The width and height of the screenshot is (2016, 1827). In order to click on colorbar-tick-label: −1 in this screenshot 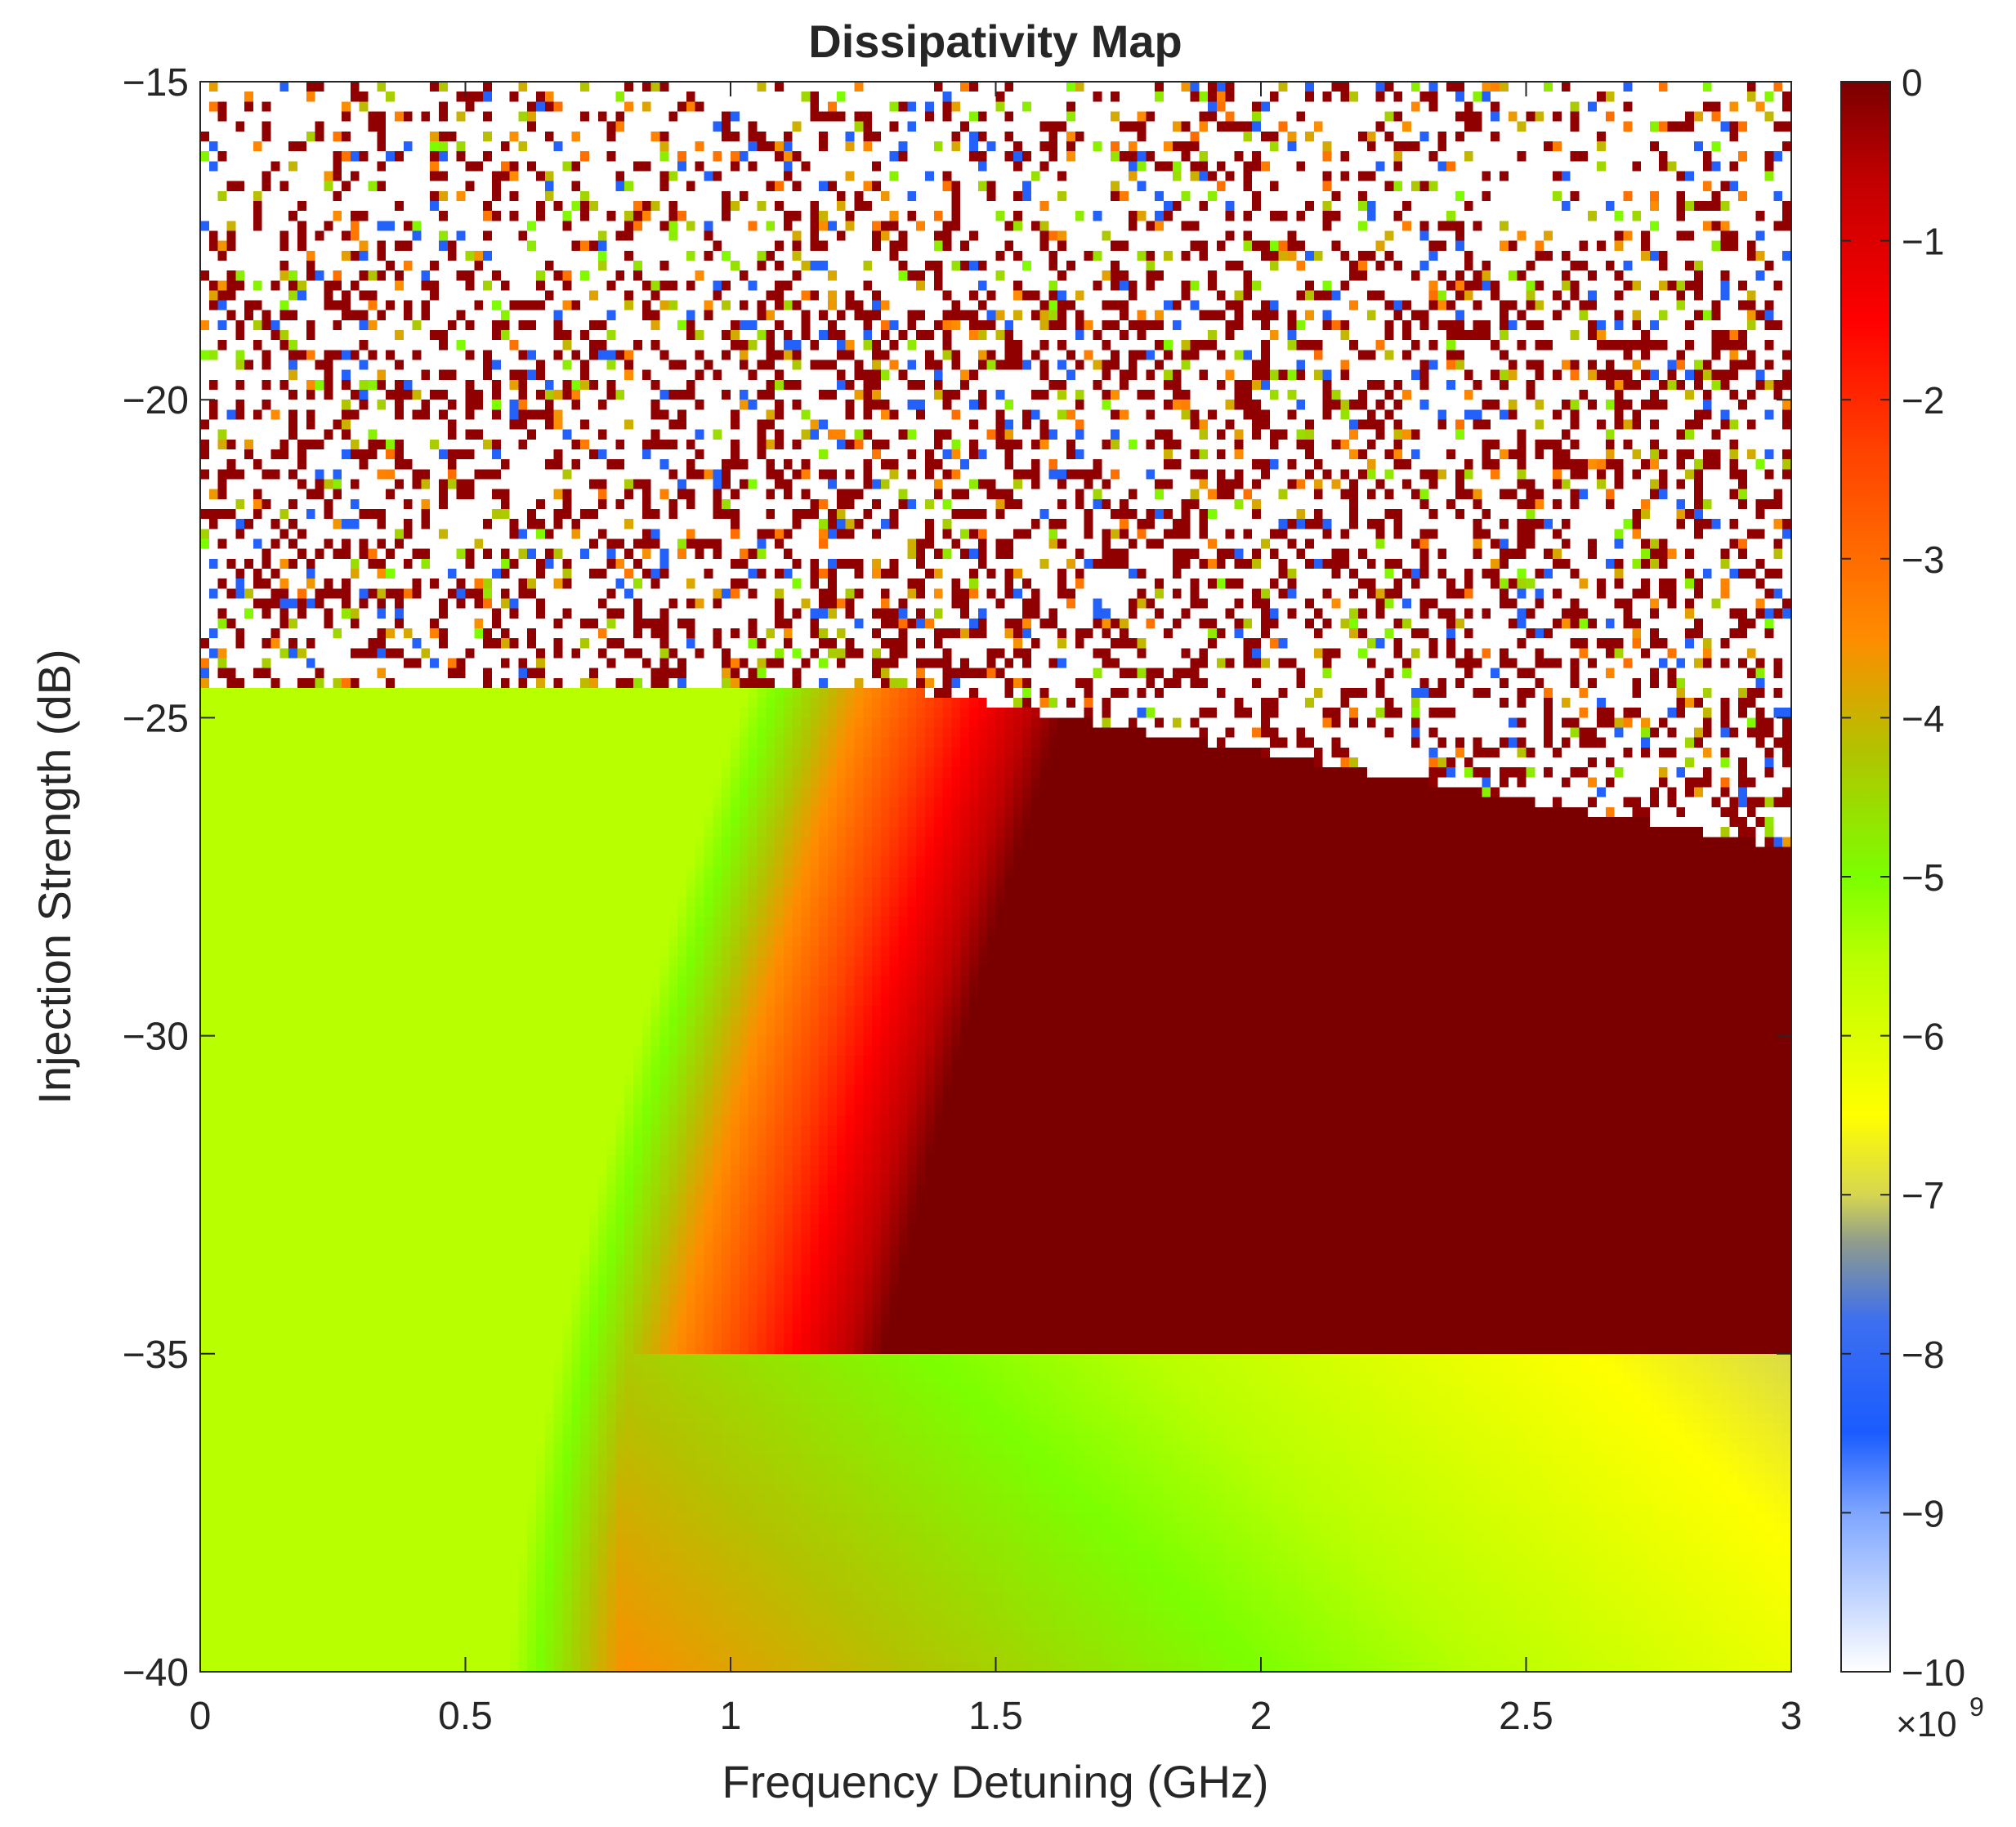, I will do `click(1923, 242)`.